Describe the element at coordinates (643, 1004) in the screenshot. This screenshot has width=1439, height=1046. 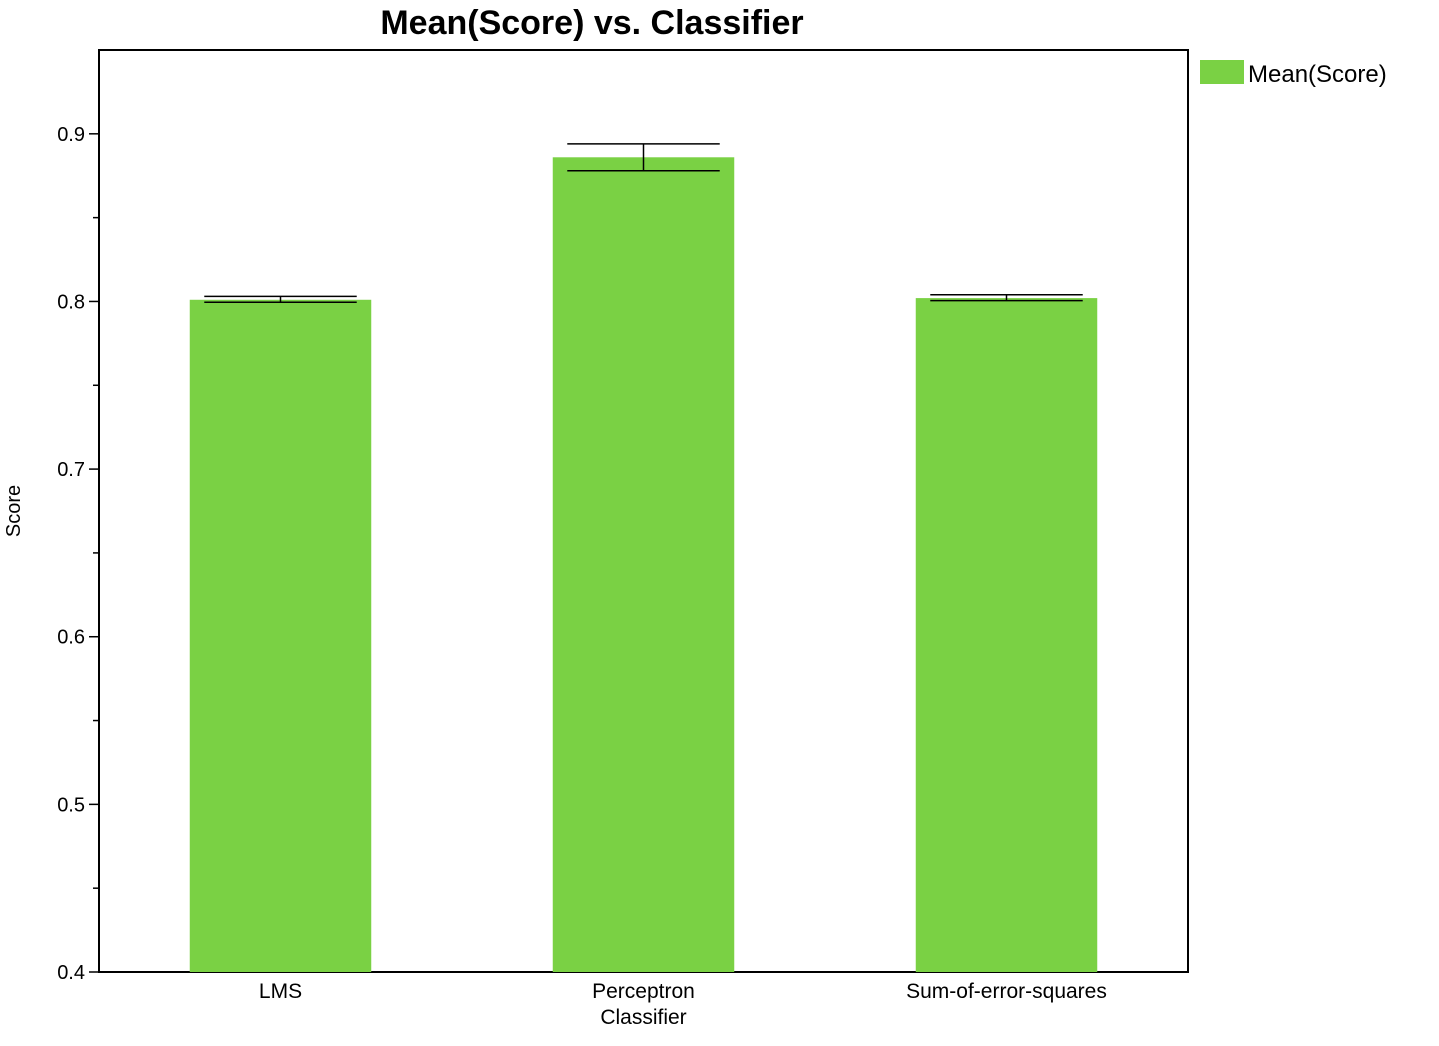
I see `x-tick-label: Perceptron Classifier` at that location.